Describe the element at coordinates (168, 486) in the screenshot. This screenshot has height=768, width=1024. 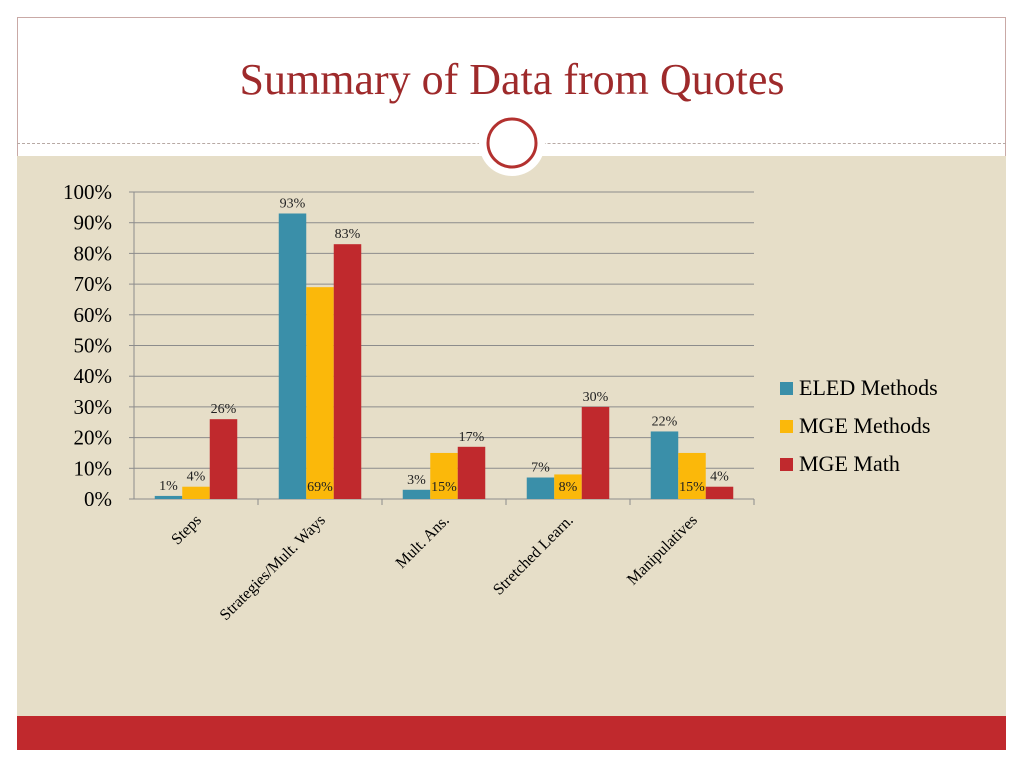
I see `data-label: 1%` at that location.